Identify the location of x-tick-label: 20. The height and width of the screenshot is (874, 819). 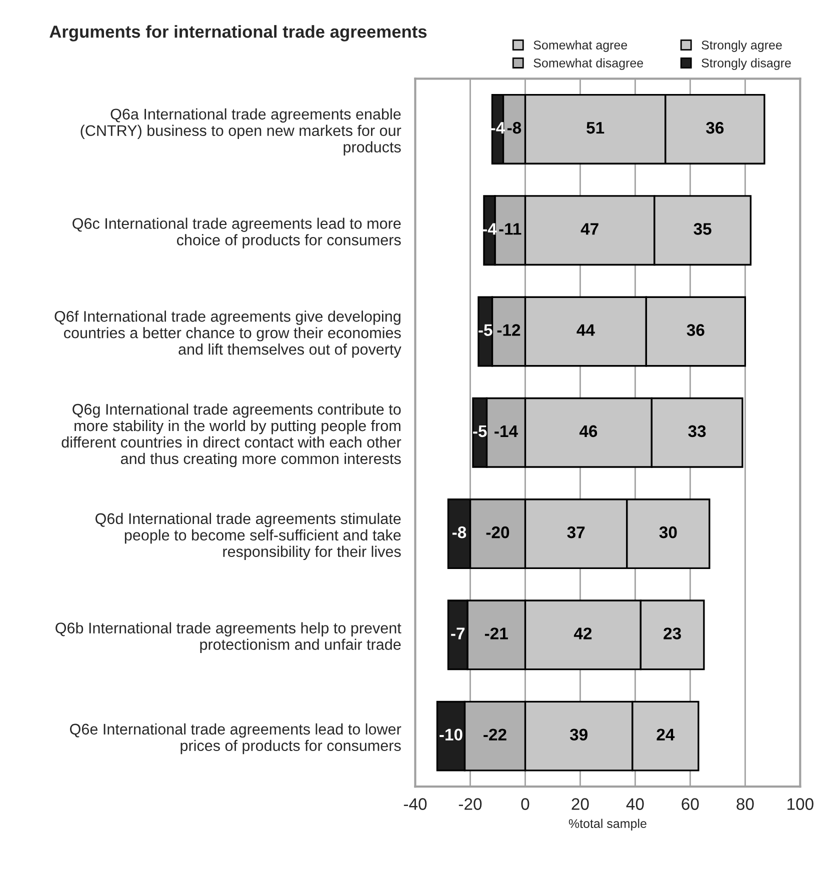
(580, 804).